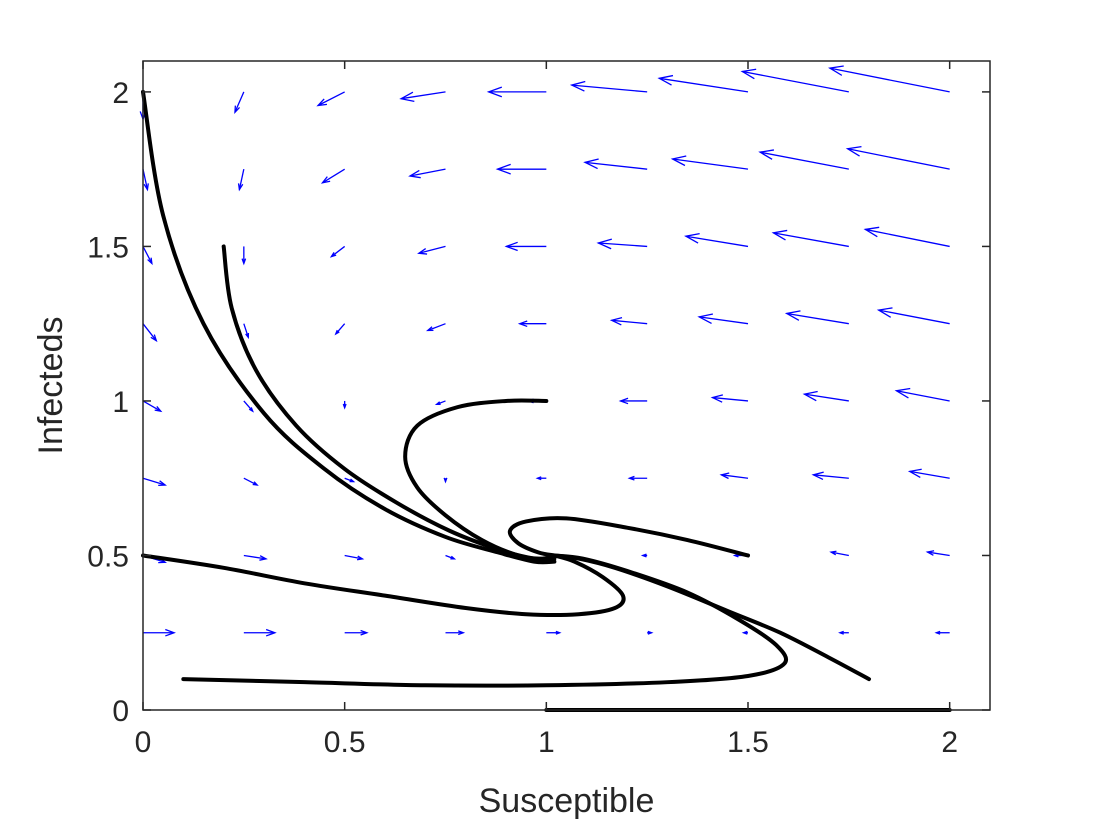 This screenshot has height=821, width=1094. Describe the element at coordinates (748, 742) in the screenshot. I see `x-tick-label: 1.5` at that location.